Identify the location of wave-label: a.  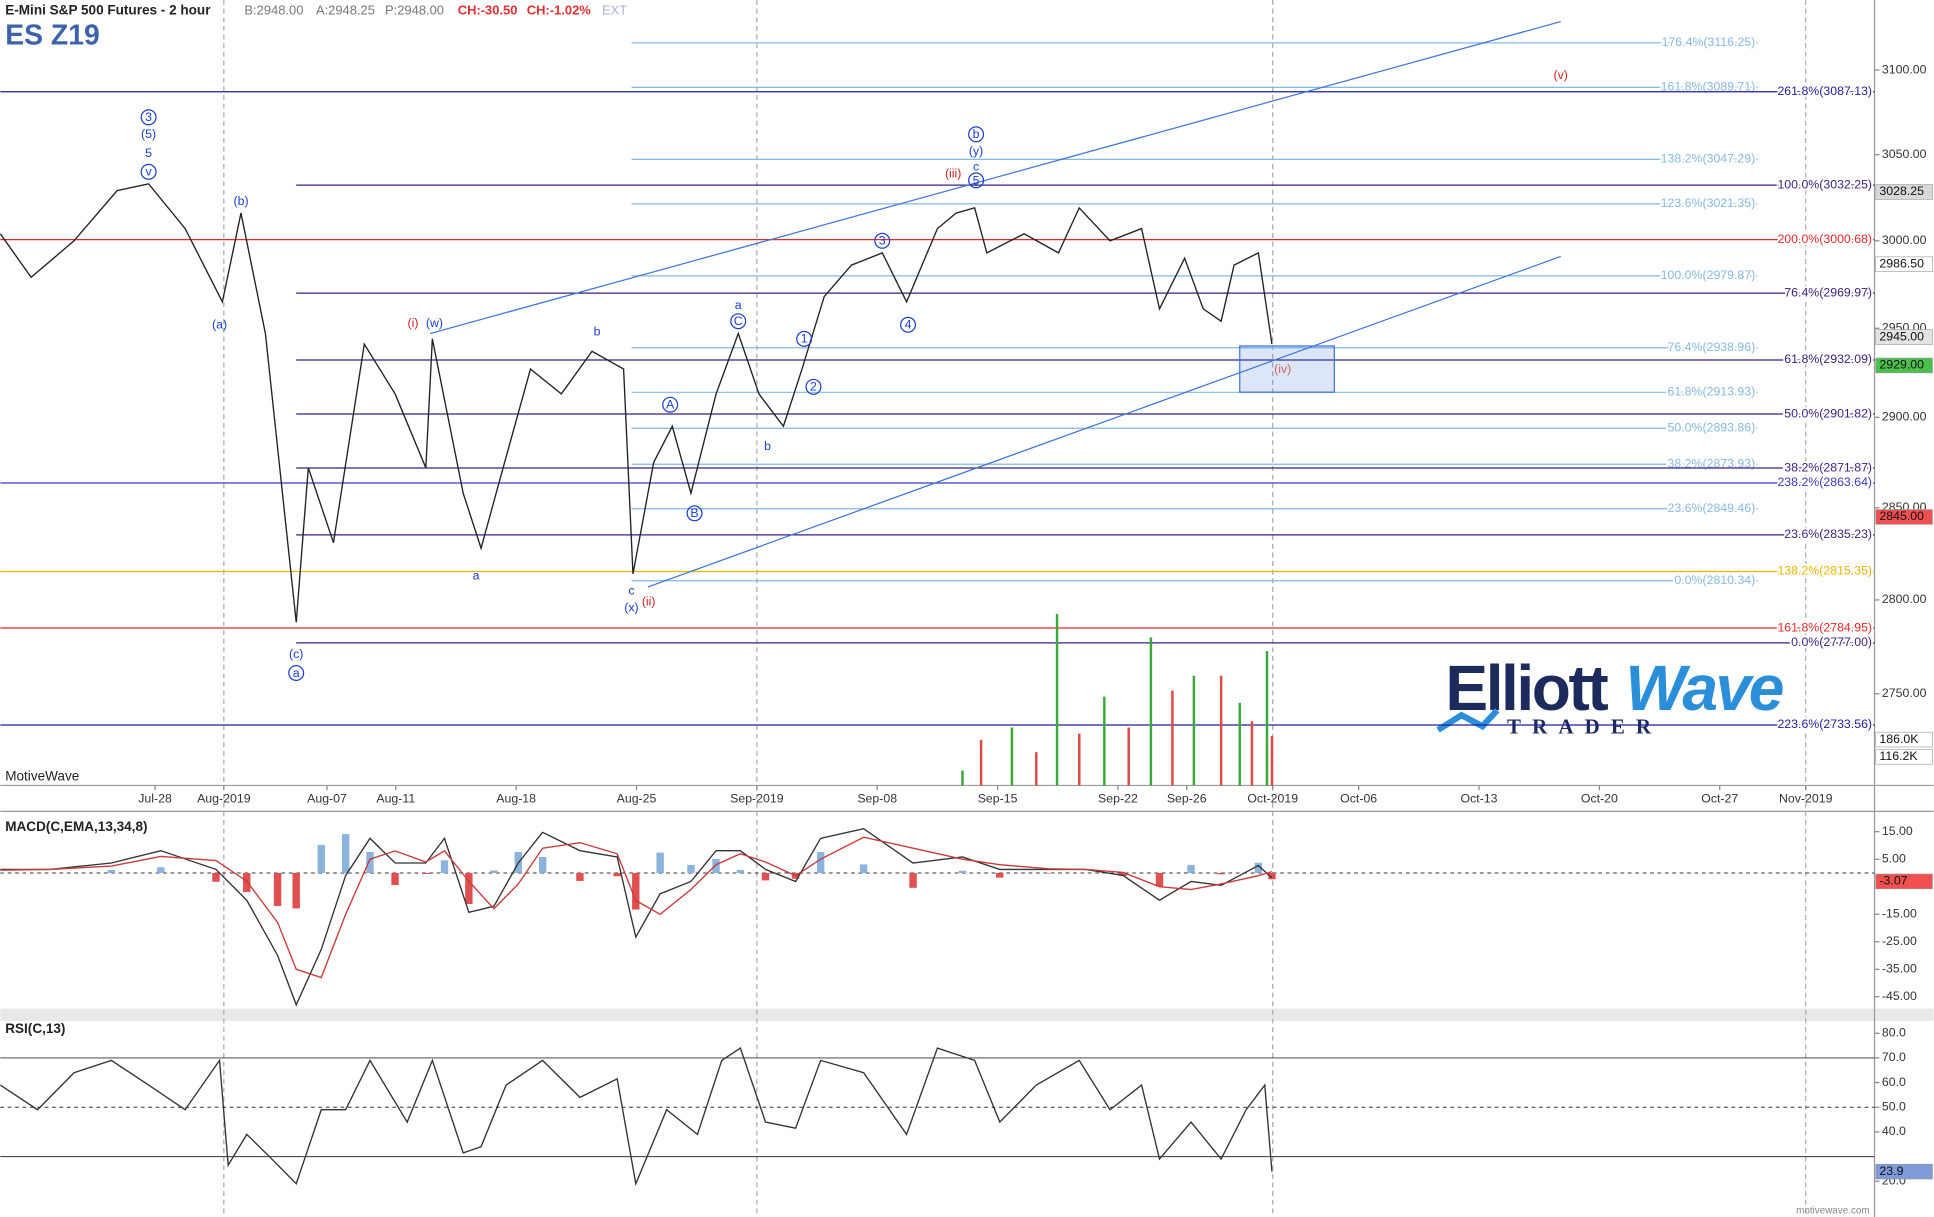
(738, 305).